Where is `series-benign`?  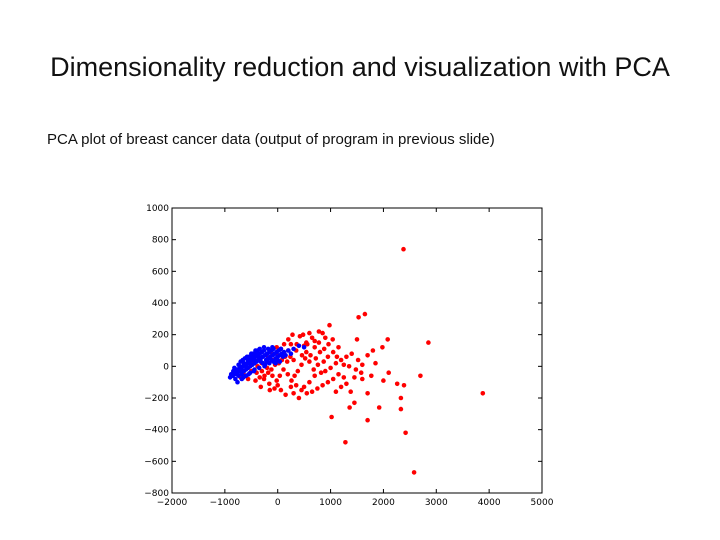 series-benign is located at coordinates (267, 364).